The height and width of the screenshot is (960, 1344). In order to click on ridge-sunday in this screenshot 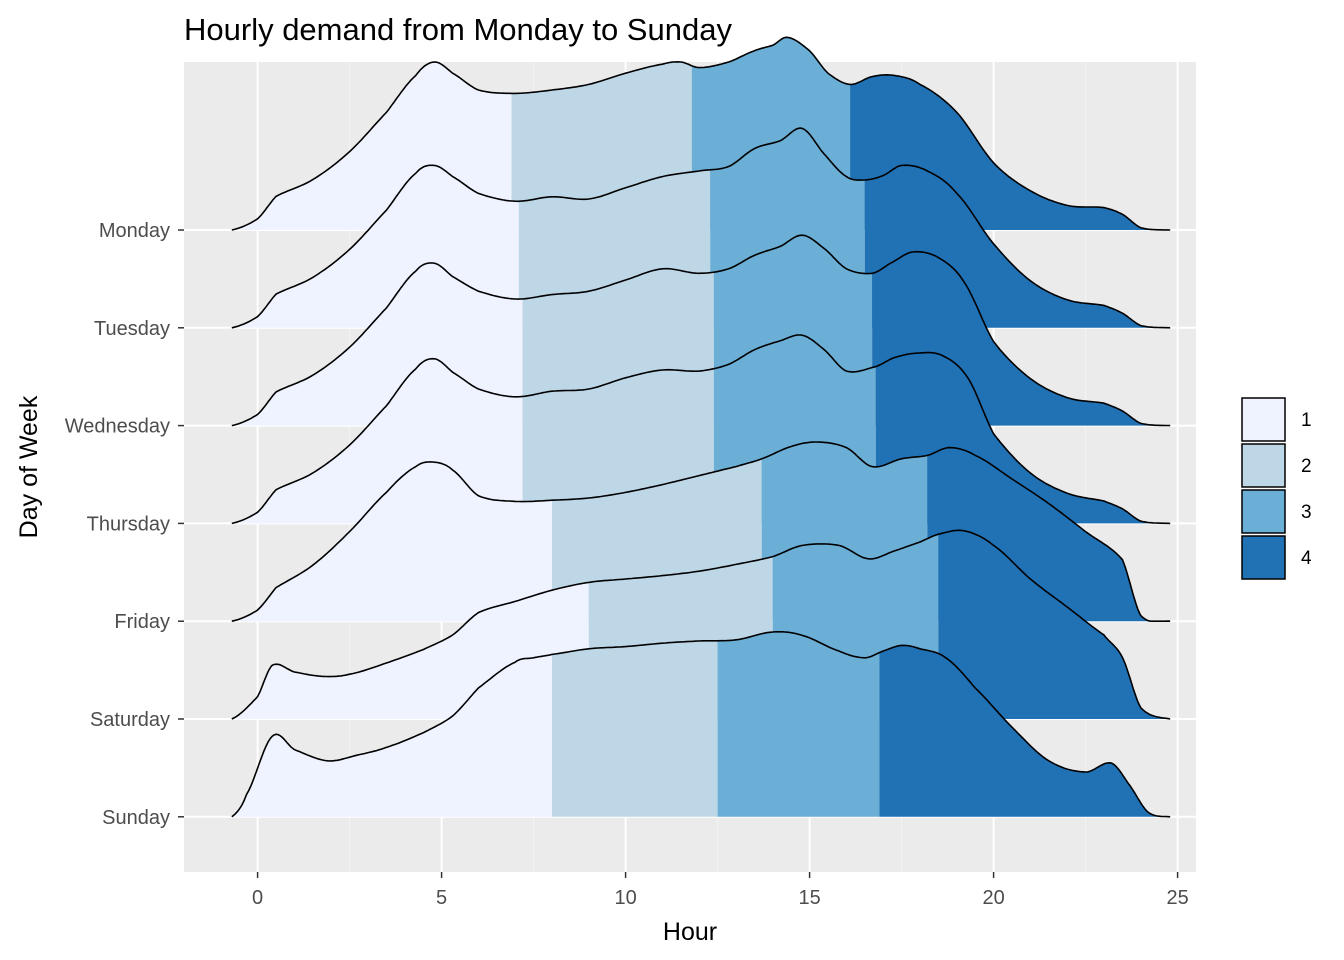, I will do `click(701, 724)`.